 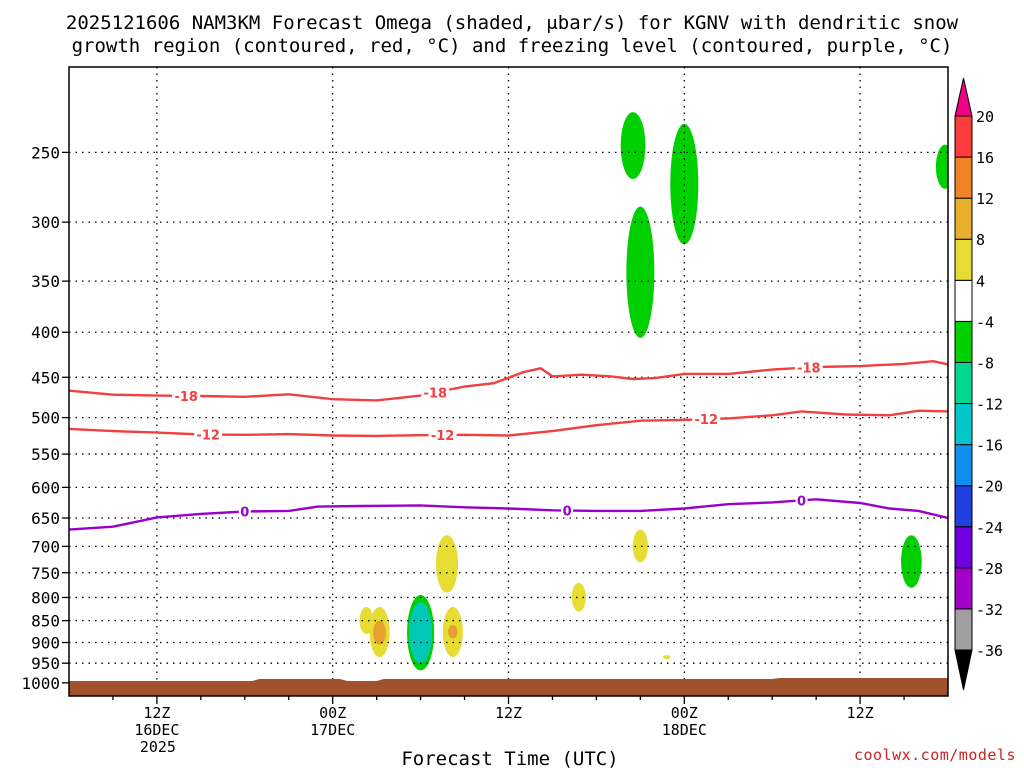 I want to click on colorbar-tick-label: 4, so click(x=980, y=281).